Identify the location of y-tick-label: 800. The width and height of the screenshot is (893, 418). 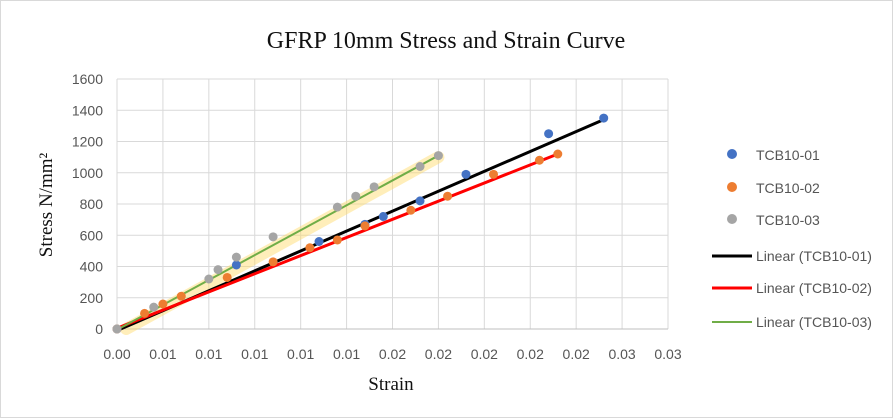
(92, 204).